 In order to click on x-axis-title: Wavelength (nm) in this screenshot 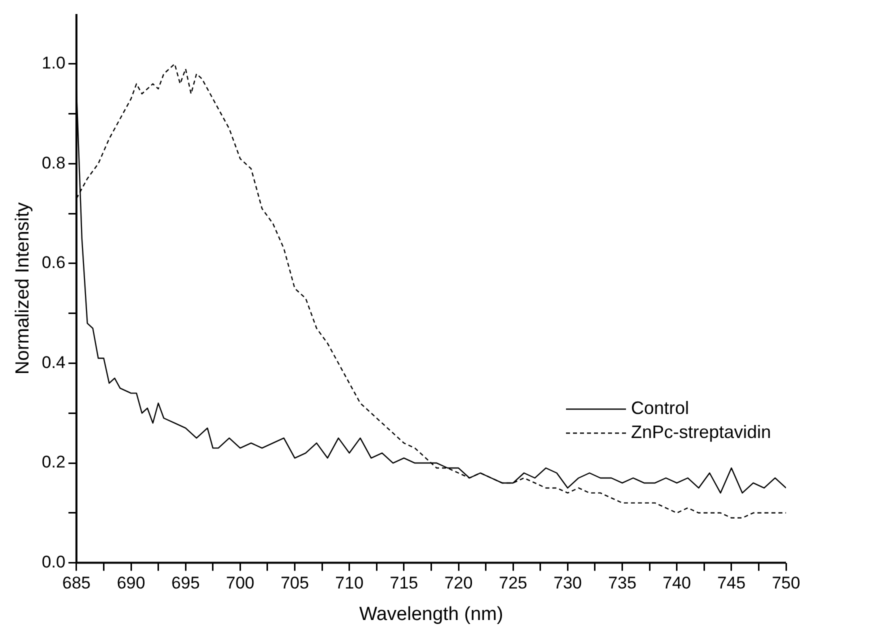, I will do `click(431, 614)`.